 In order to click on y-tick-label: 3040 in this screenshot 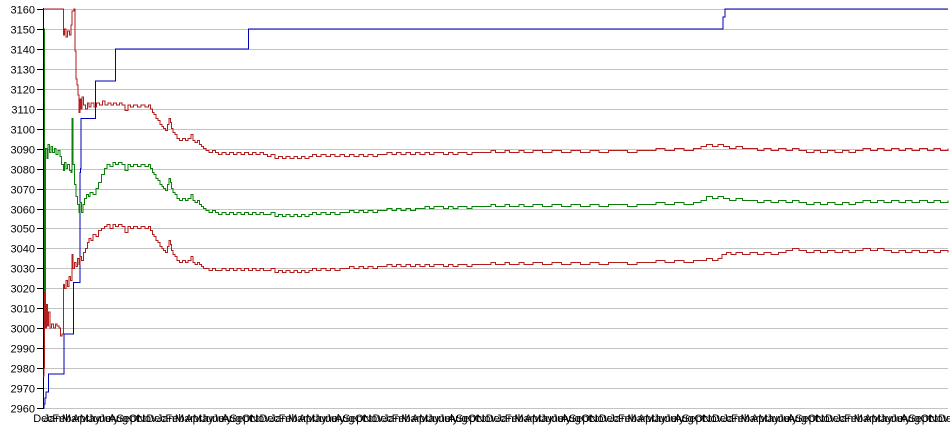, I will do `click(23, 250)`.